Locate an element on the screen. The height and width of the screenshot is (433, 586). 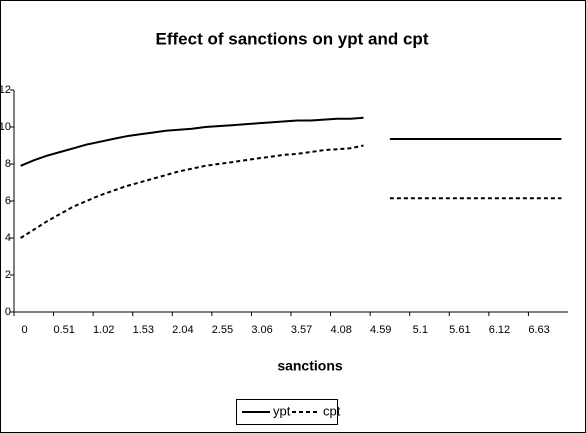
legend-label: cpt is located at coordinates (332, 410).